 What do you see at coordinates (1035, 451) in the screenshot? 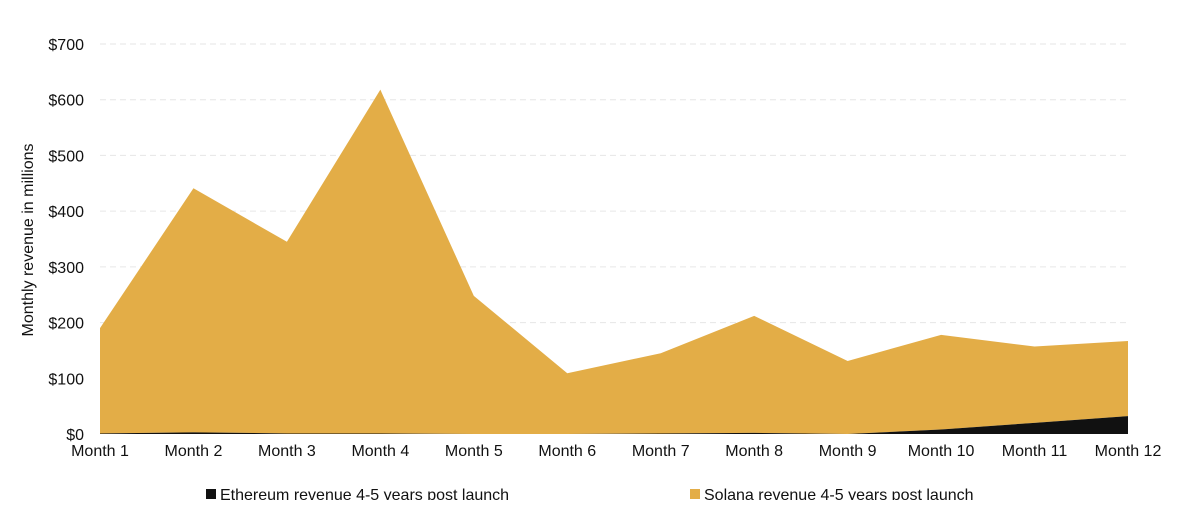
I see `x-tick-label: Month 11` at bounding box center [1035, 451].